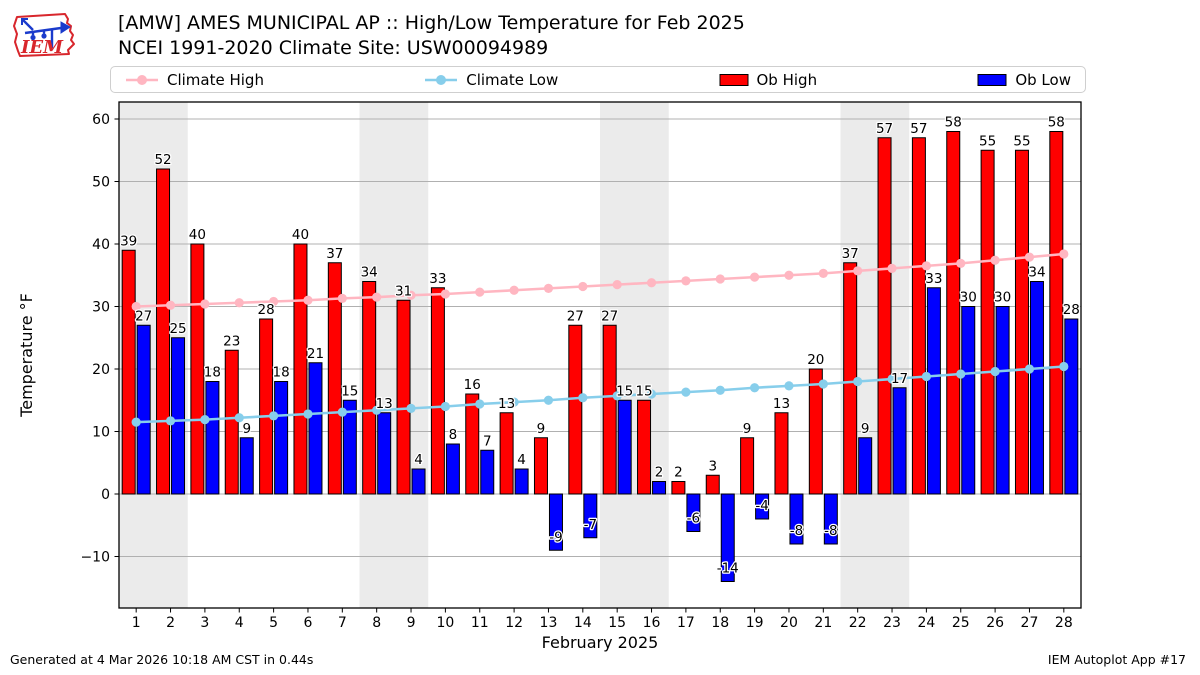  What do you see at coordinates (480, 623) in the screenshot?
I see `x-tick-label-11: 11` at bounding box center [480, 623].